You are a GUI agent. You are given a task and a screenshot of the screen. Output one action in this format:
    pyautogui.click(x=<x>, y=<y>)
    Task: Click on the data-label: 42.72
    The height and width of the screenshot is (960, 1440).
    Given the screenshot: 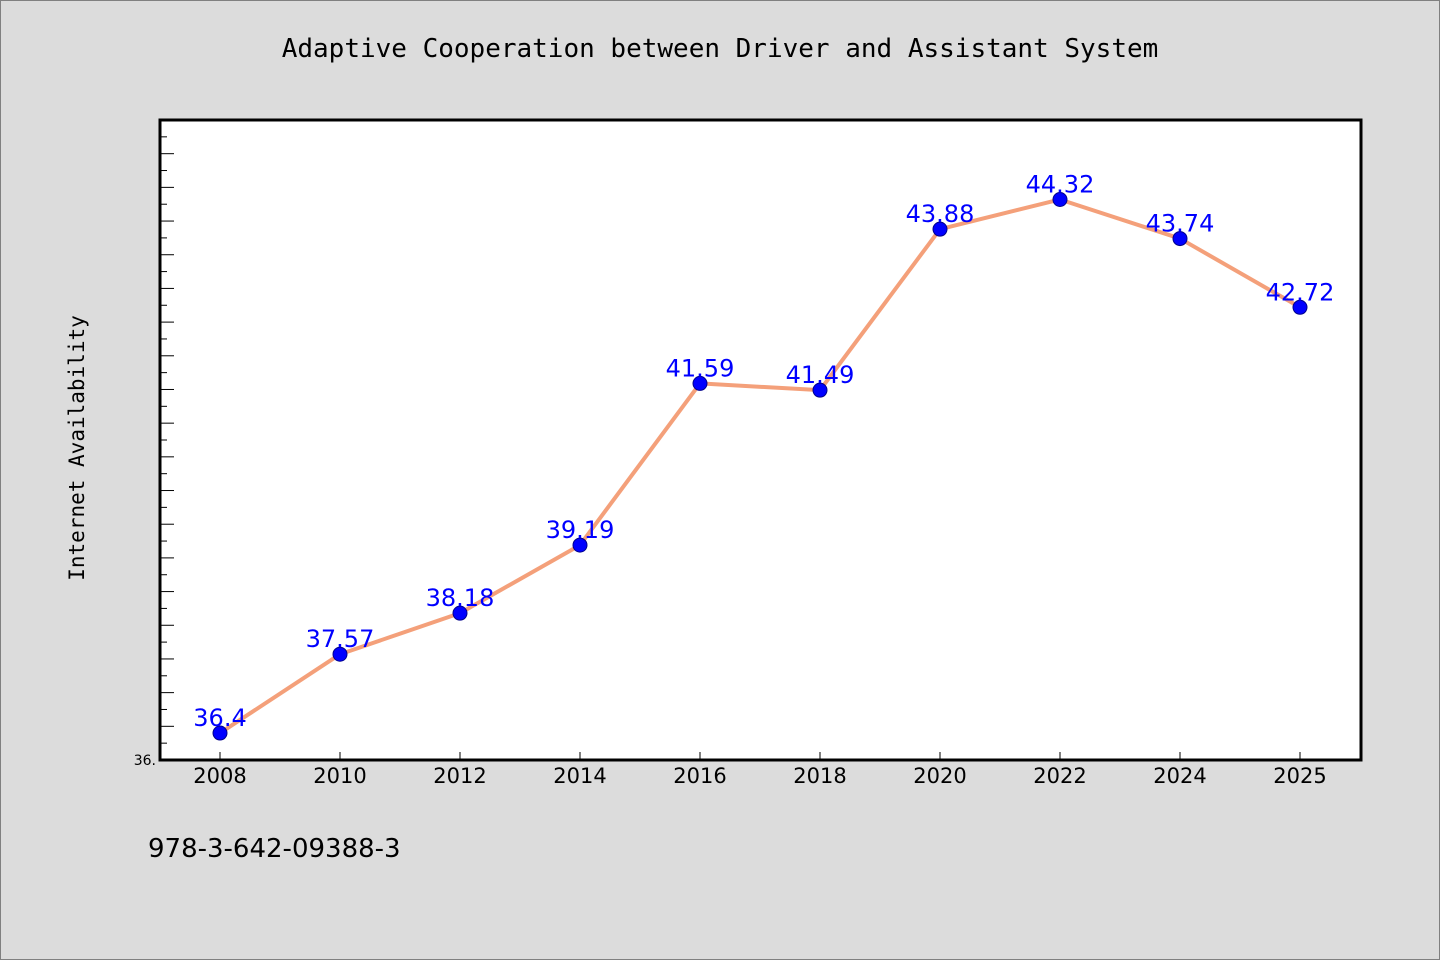 What is the action you would take?
    pyautogui.click(x=1300, y=292)
    